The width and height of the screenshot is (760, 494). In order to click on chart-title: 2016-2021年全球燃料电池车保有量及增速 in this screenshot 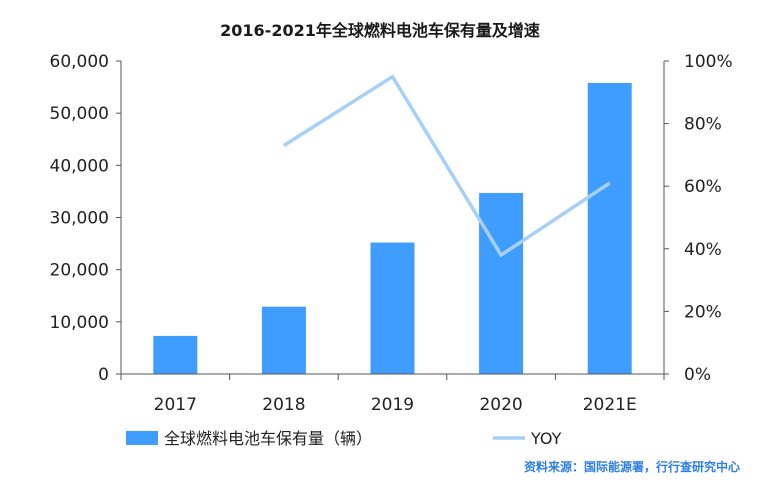, I will do `click(380, 30)`.